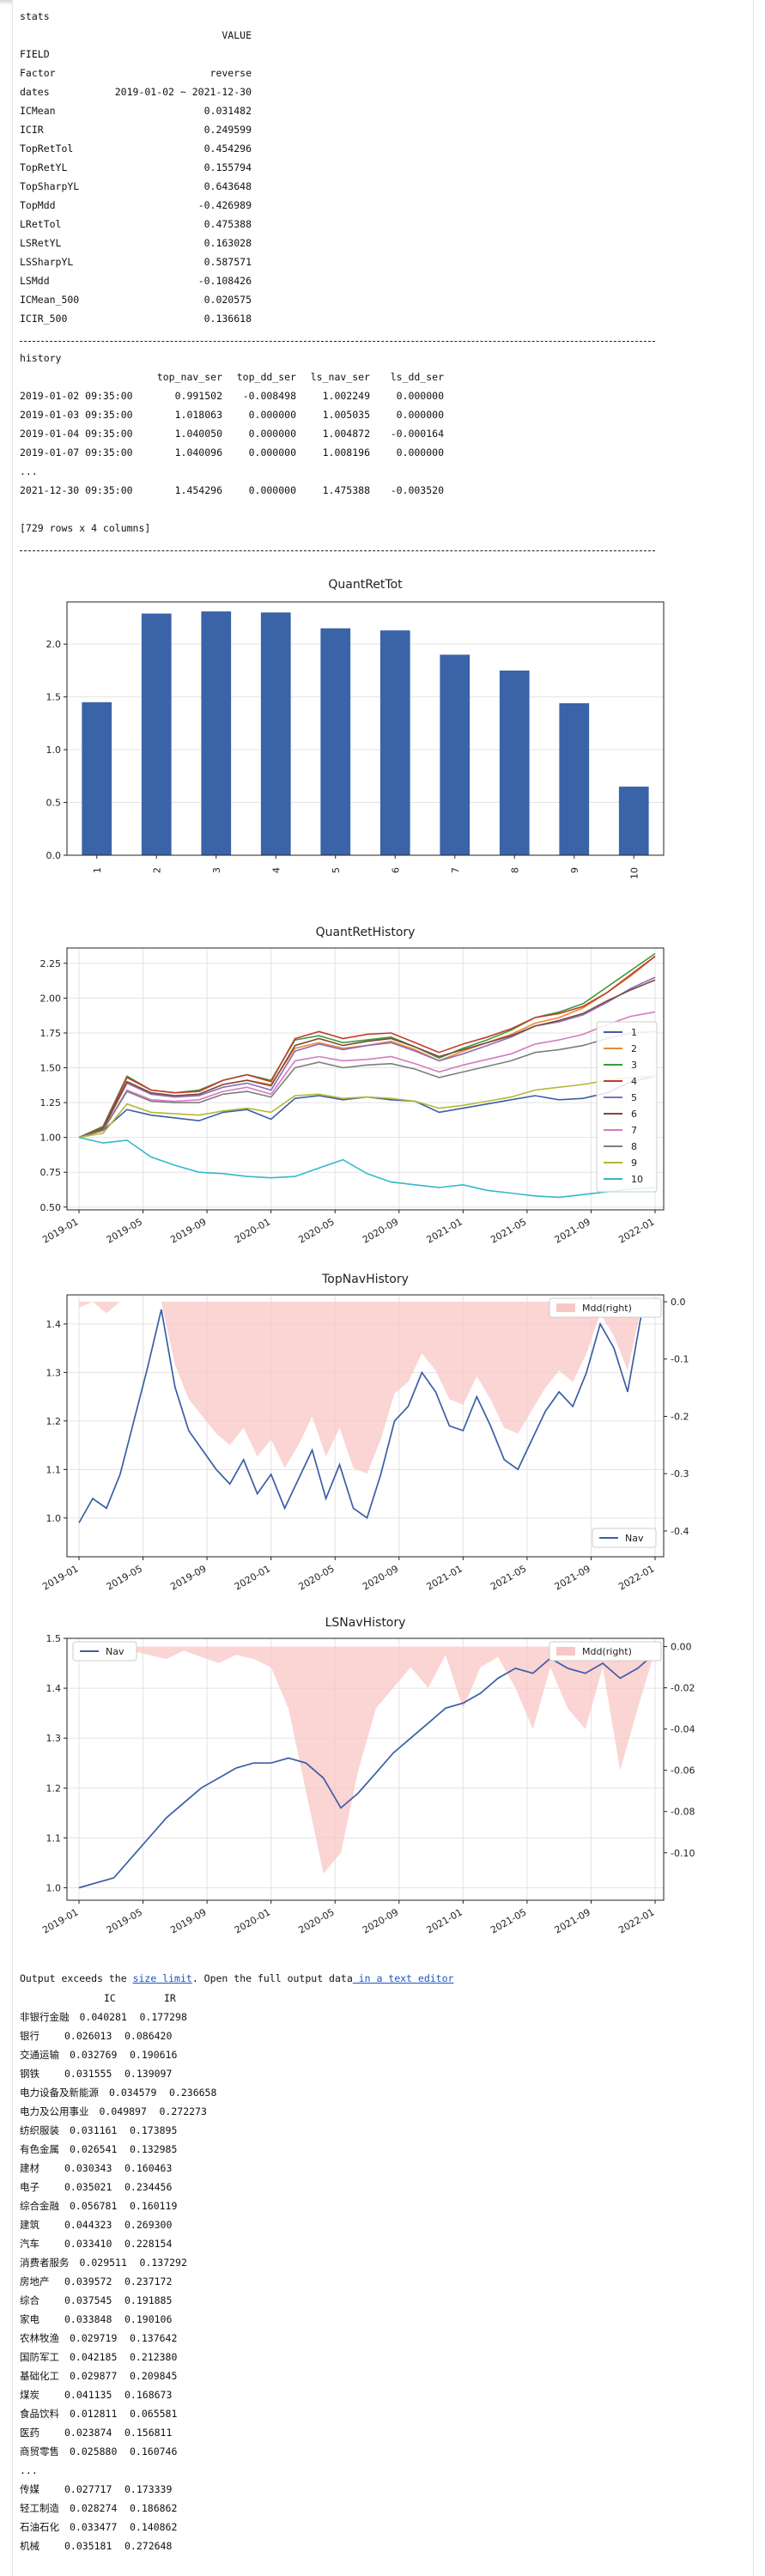 The image size is (765, 2576). Describe the element at coordinates (51, 1068) in the screenshot. I see `y-tick-label: 1.50` at that location.